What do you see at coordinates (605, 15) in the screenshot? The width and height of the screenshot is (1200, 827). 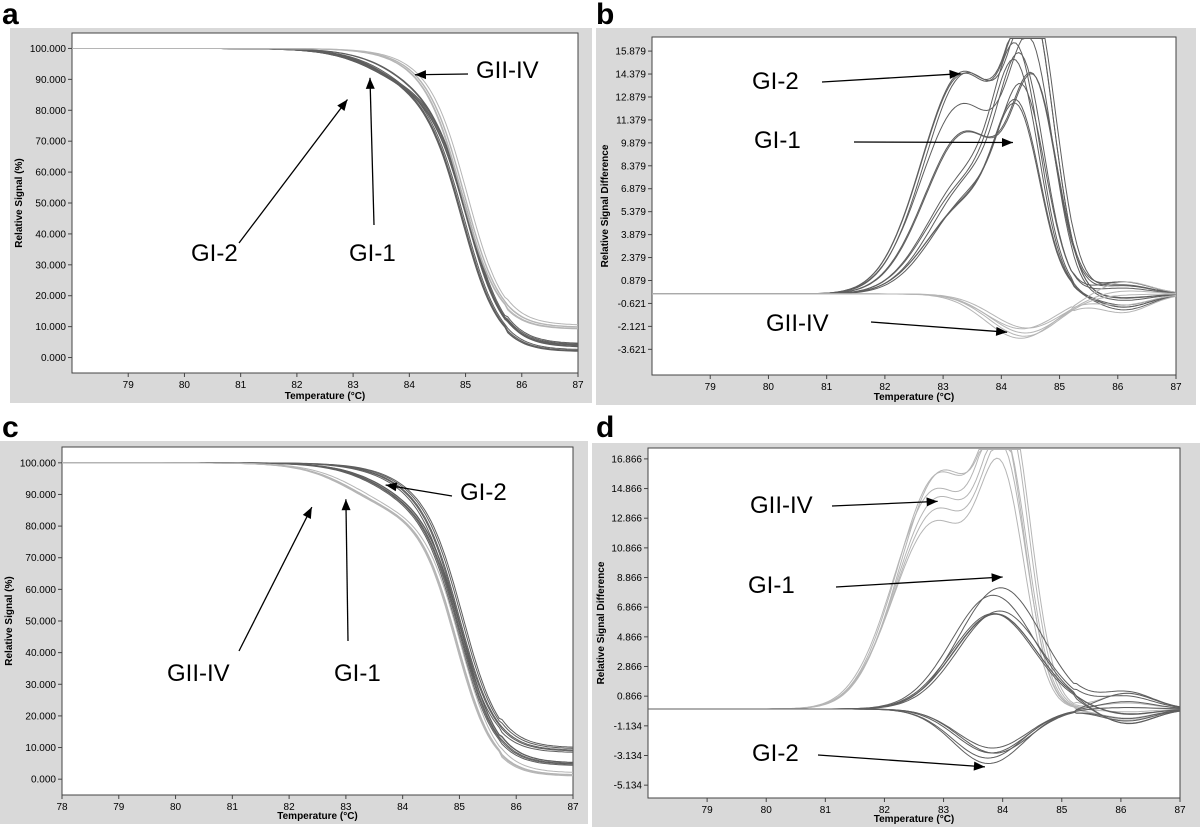 I see `panel-letter-b: b` at bounding box center [605, 15].